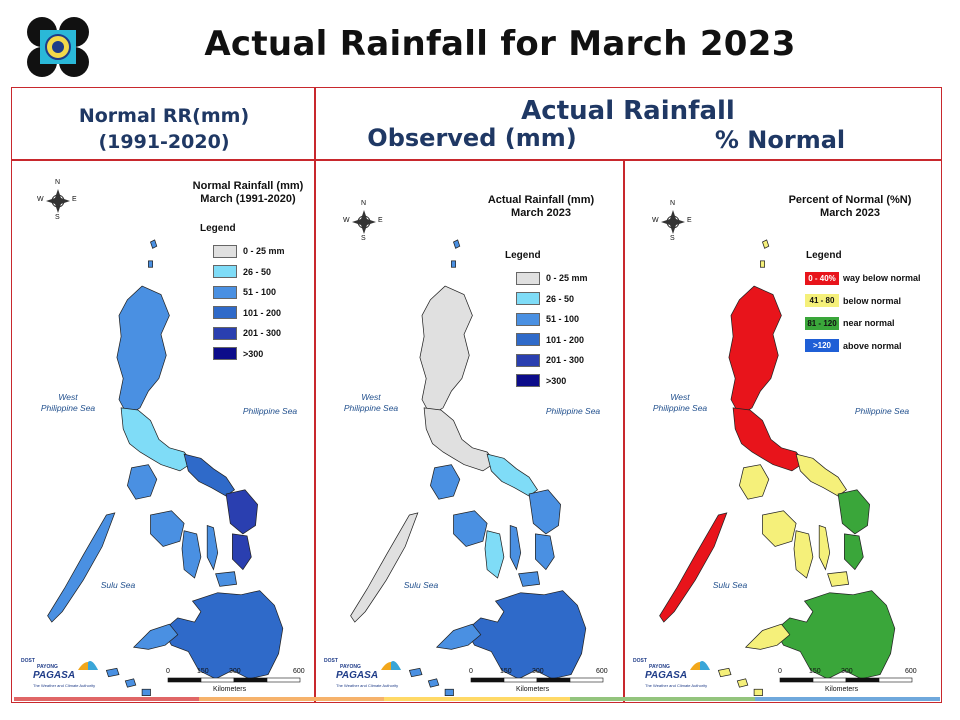 This screenshot has width=960, height=720. What do you see at coordinates (754, 482) in the screenshot?
I see `region-mindoro` at bounding box center [754, 482].